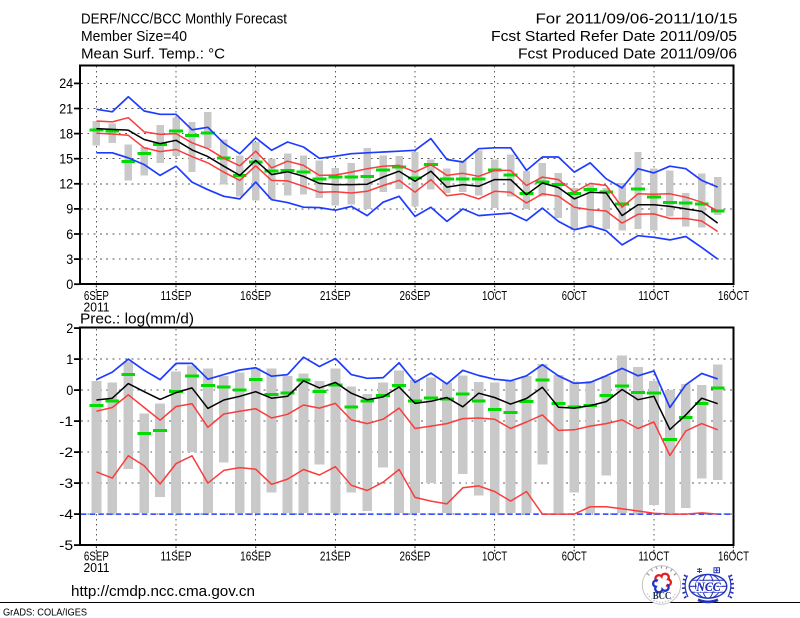 The height and width of the screenshot is (618, 800). Describe the element at coordinates (66, 133) in the screenshot. I see `svg-text: 18` at that location.